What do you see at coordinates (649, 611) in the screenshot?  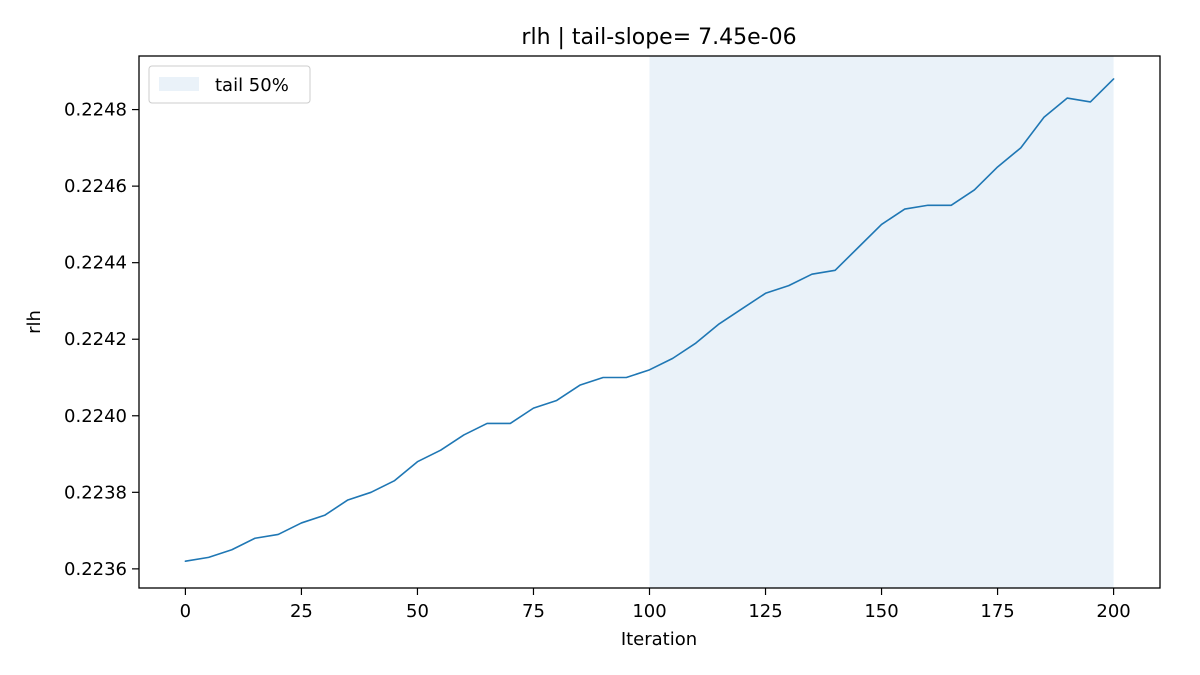 I see `x-tick-label: 100` at bounding box center [649, 611].